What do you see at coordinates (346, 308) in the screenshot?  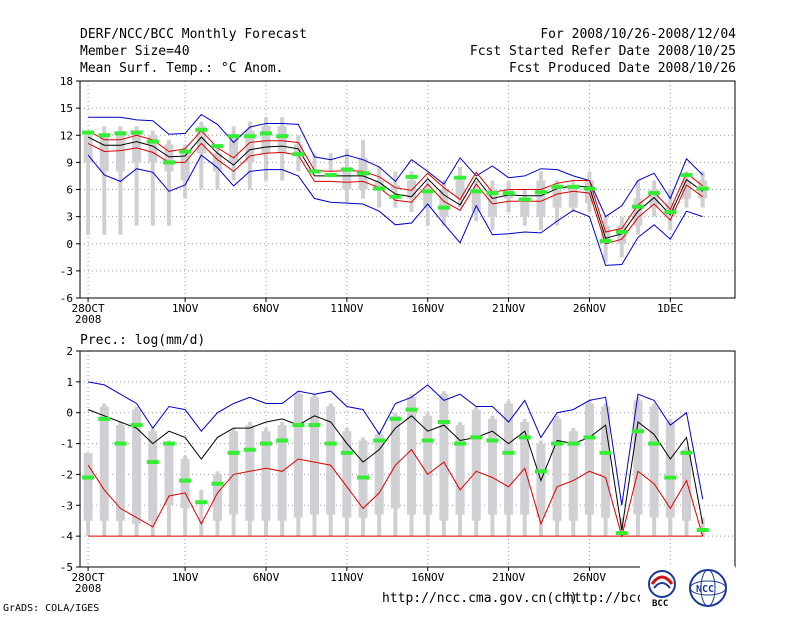 I see `x-tick-label: 11NOV` at bounding box center [346, 308].